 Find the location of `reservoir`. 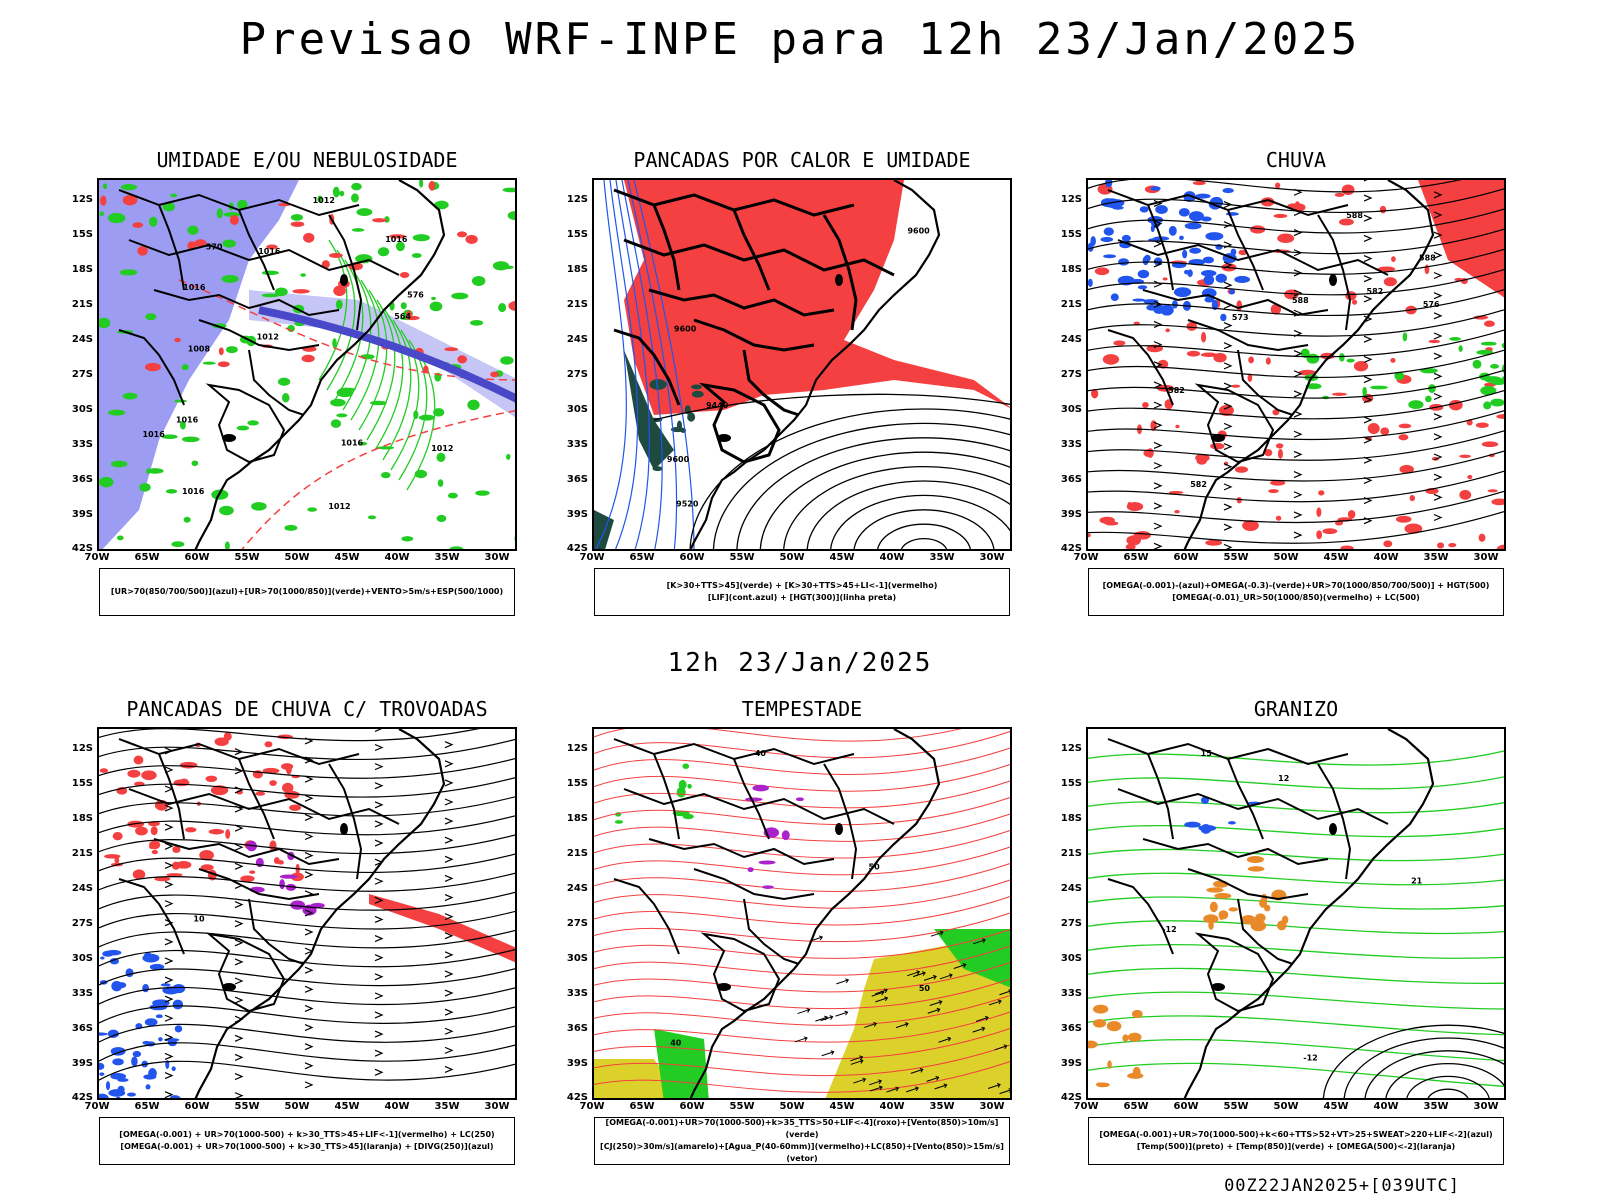

reservoir is located at coordinates (839, 829).